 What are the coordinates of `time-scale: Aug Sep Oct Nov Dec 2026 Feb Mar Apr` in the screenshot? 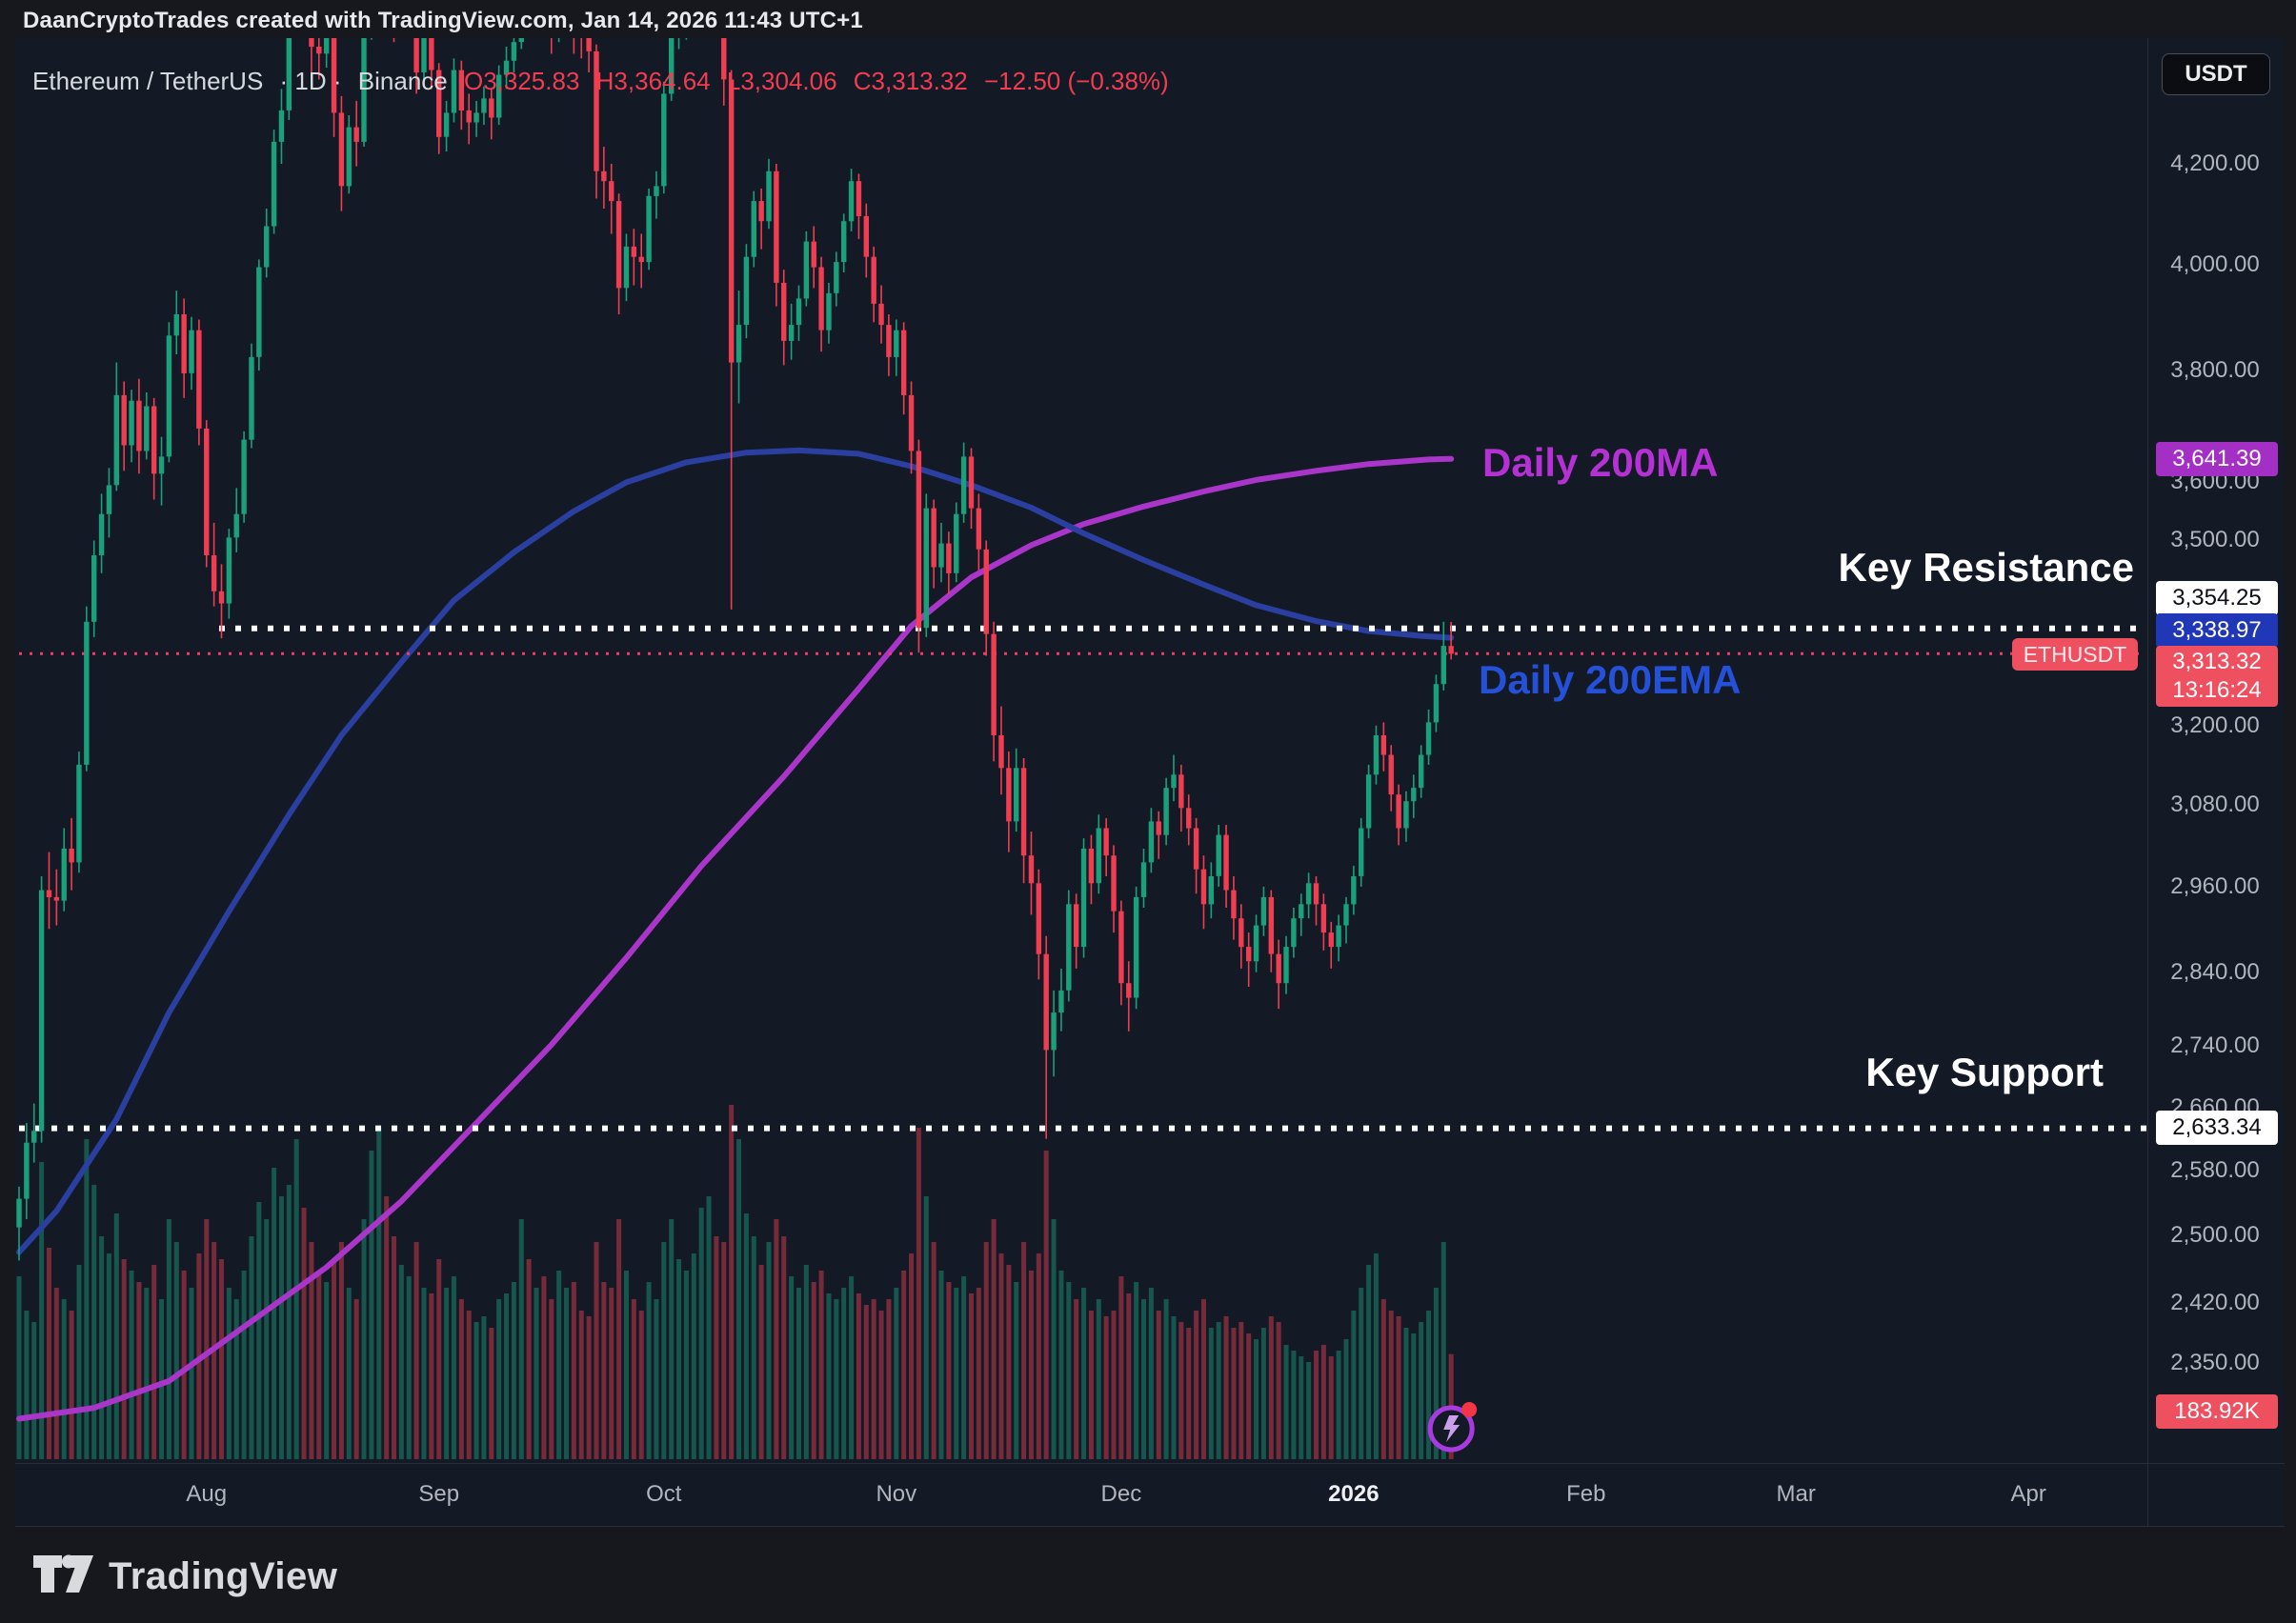 It's located at (1150, 1495).